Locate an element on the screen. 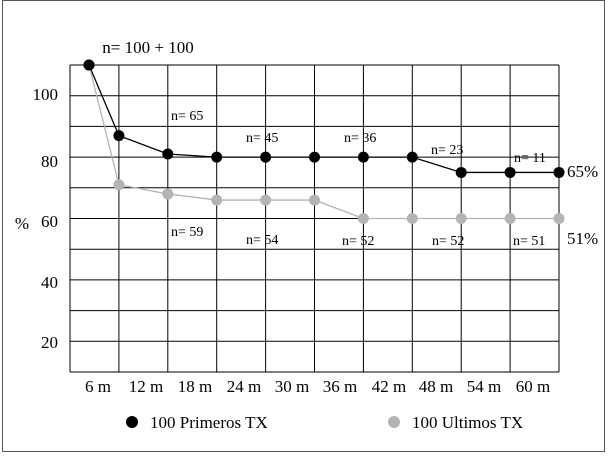  x-tick-label: 30 m is located at coordinates (292, 386).